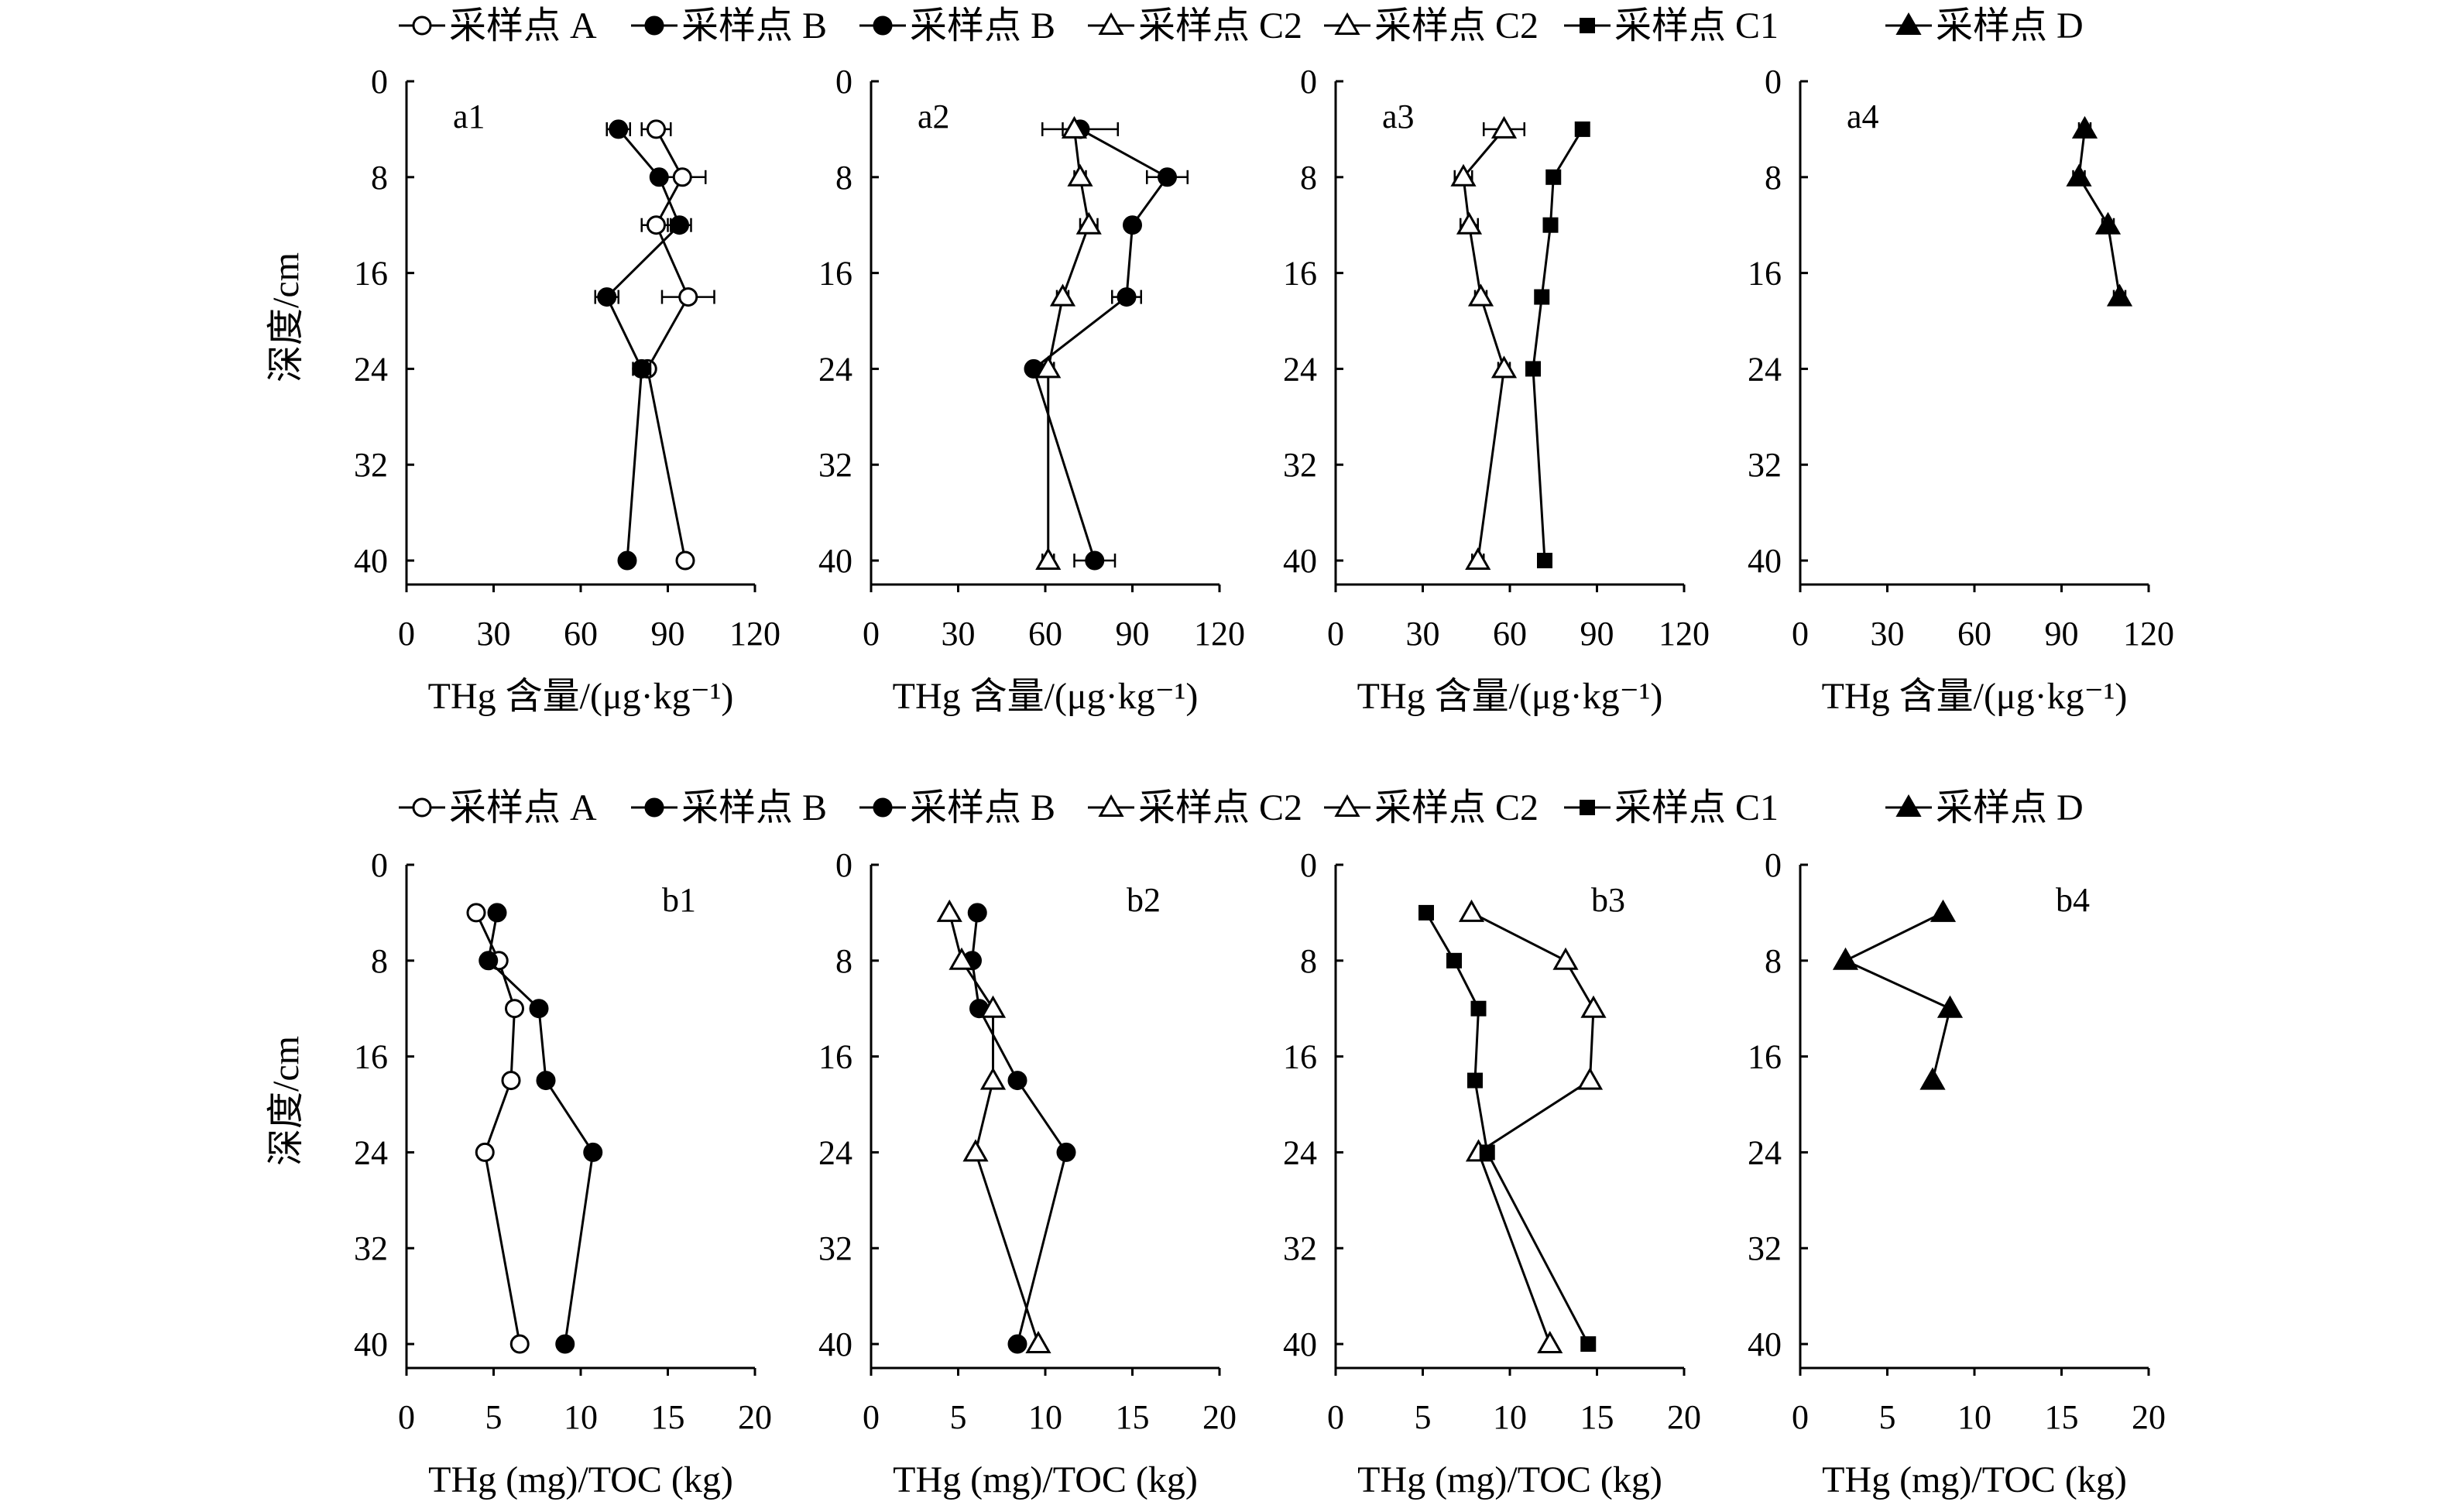 Image resolution: width=2439 pixels, height=1512 pixels. I want to click on panel-label: b2, so click(1144, 900).